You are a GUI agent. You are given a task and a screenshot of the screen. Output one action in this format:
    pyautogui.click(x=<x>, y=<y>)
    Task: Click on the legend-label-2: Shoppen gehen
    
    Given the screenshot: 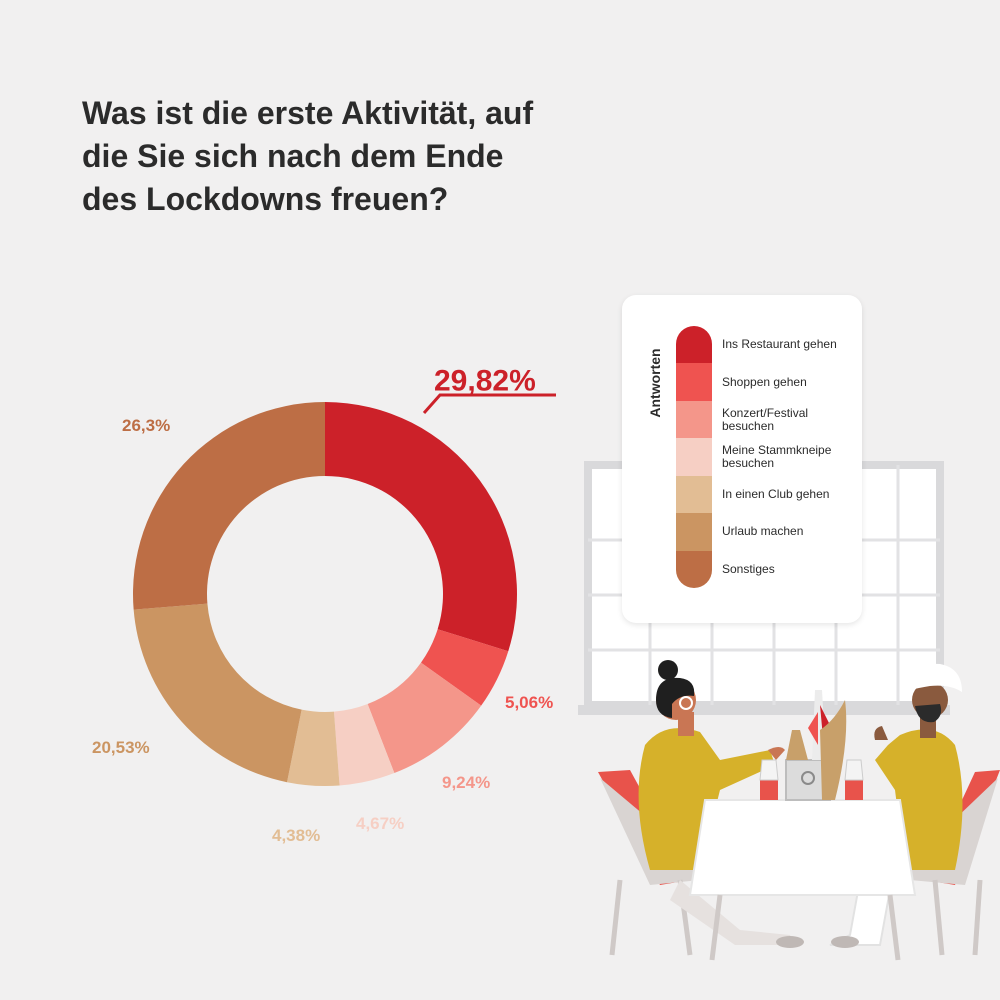 What is the action you would take?
    pyautogui.click(x=764, y=381)
    